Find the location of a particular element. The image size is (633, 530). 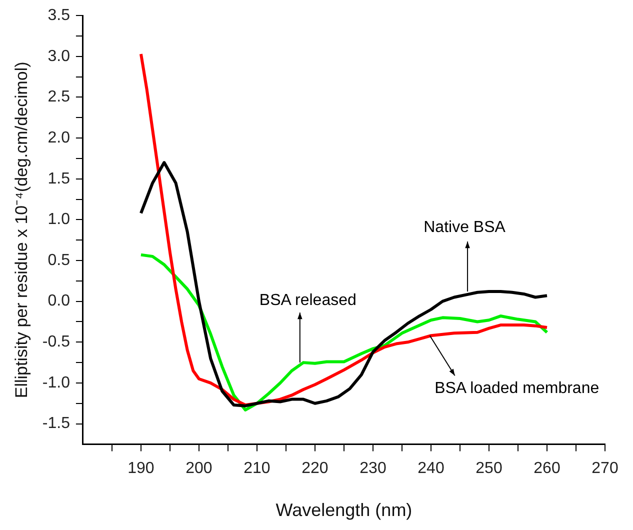

annotation: BSA released is located at coordinates (307, 300).